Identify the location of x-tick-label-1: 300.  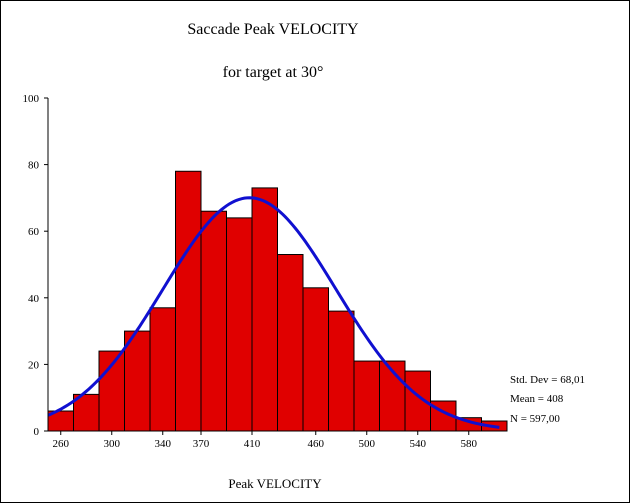
(112, 444).